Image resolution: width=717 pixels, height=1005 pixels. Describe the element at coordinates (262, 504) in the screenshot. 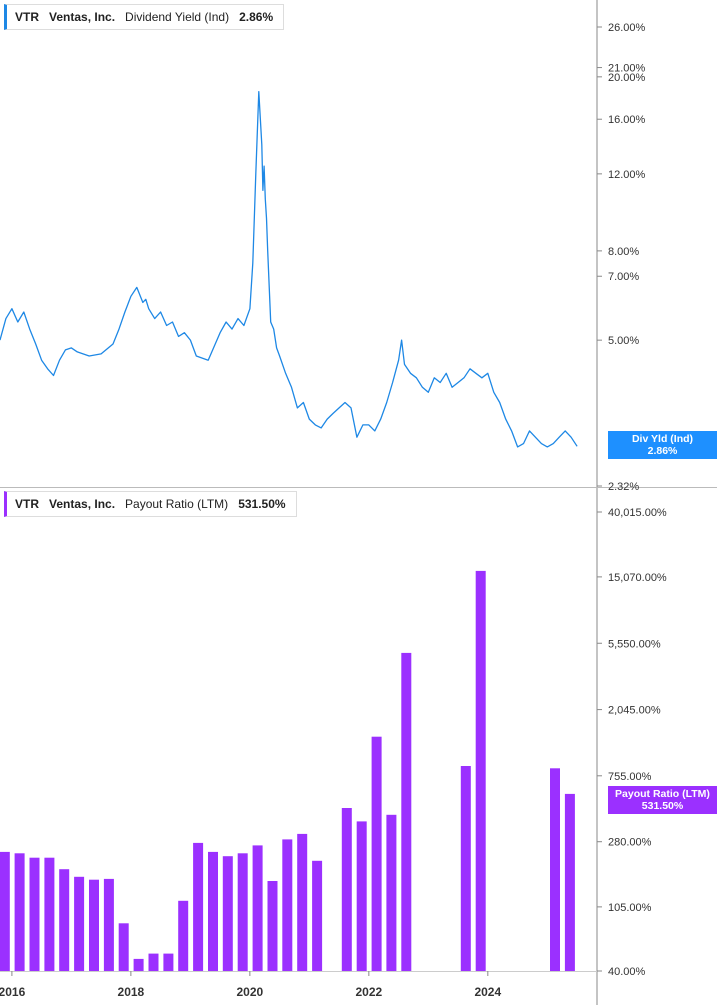

I see `payout-legend-value: 531.50%` at that location.